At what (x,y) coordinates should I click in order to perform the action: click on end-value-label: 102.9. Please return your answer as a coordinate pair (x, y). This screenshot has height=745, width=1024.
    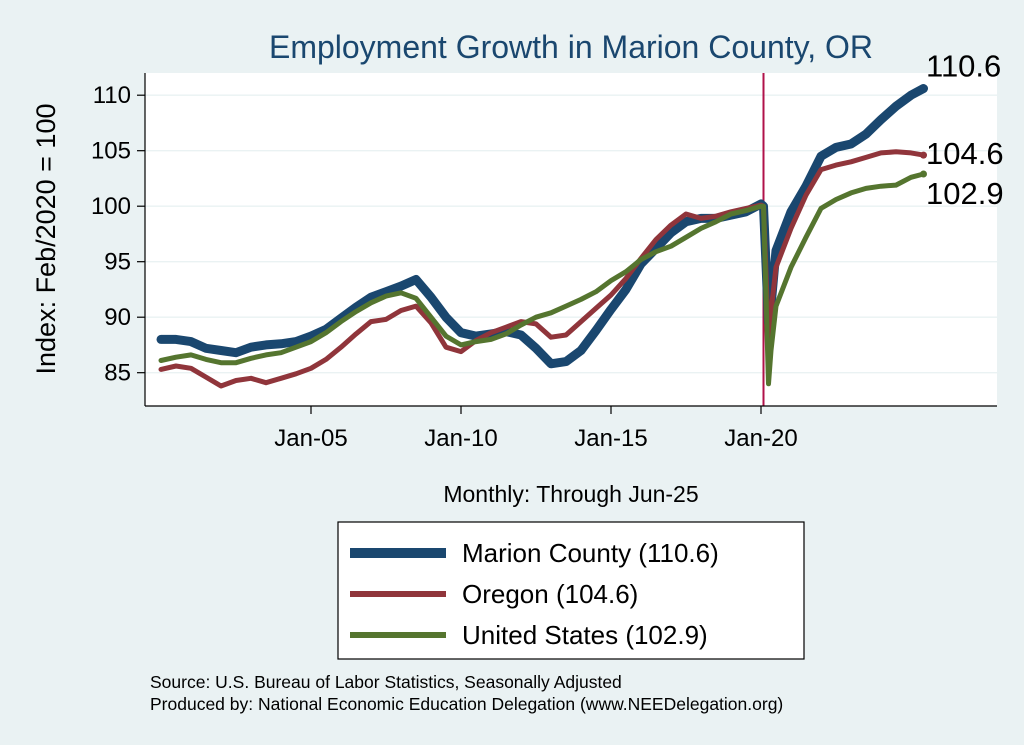
    Looking at the image, I should click on (965, 193).